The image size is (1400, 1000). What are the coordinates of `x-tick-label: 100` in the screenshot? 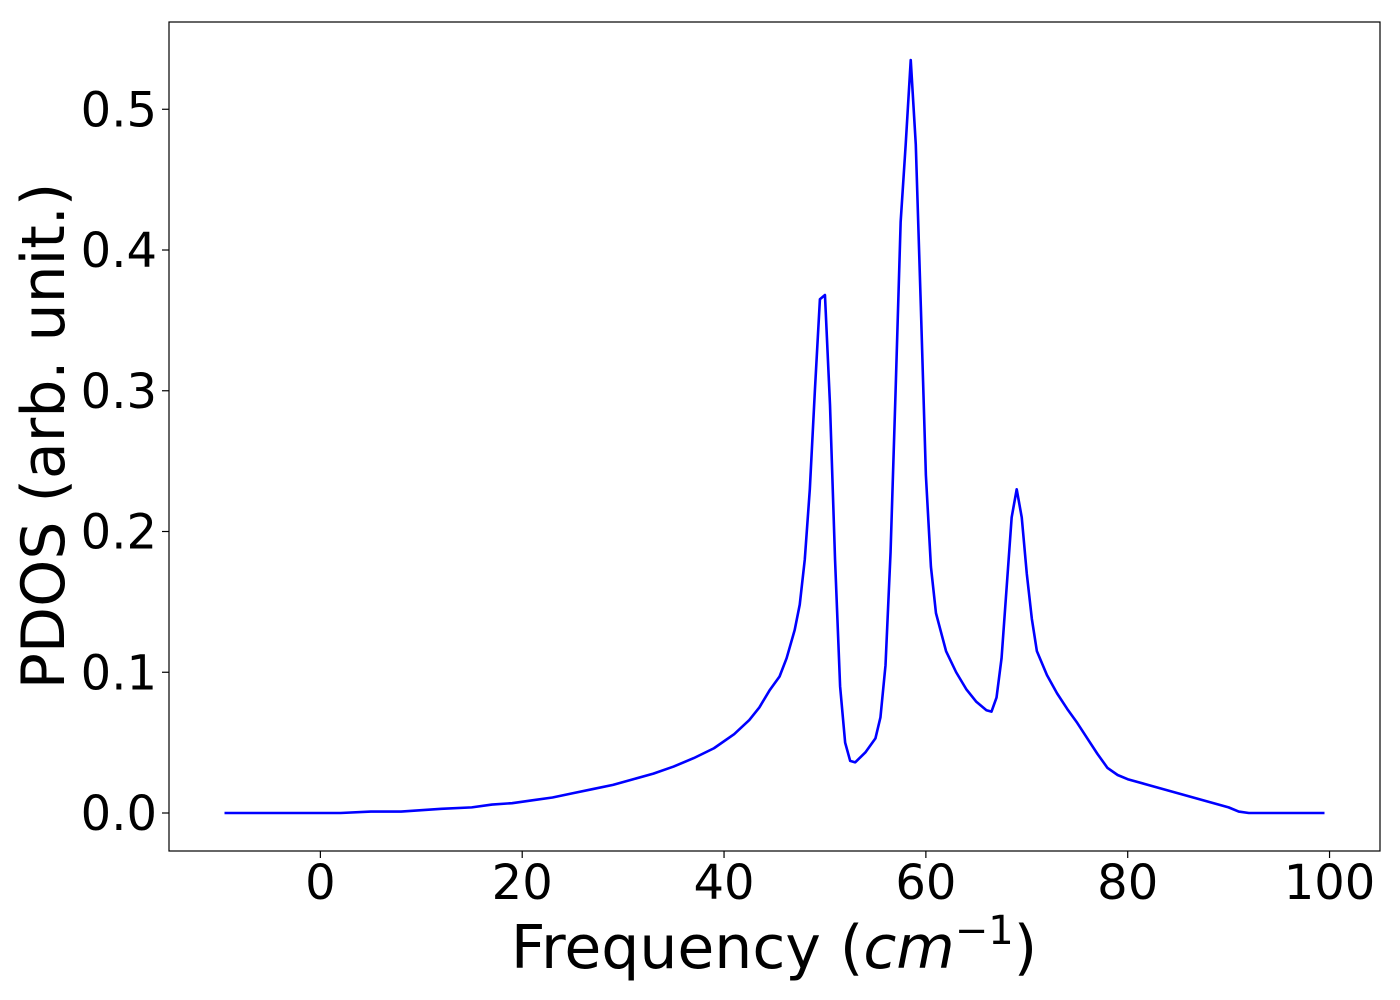 It's located at (1330, 883).